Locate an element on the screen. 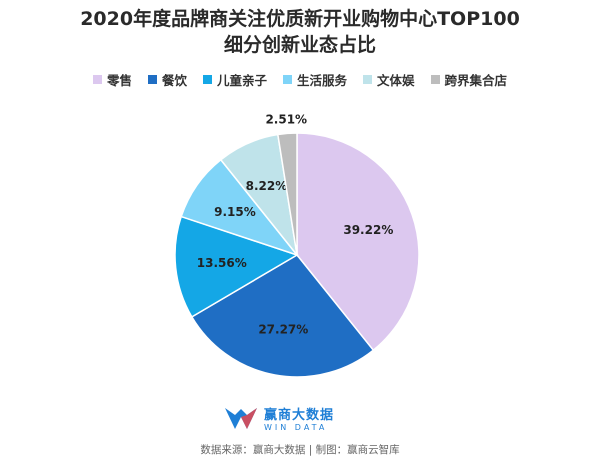 This screenshot has width=600, height=460. brand-name-en: WIN DATA is located at coordinates (296, 427).